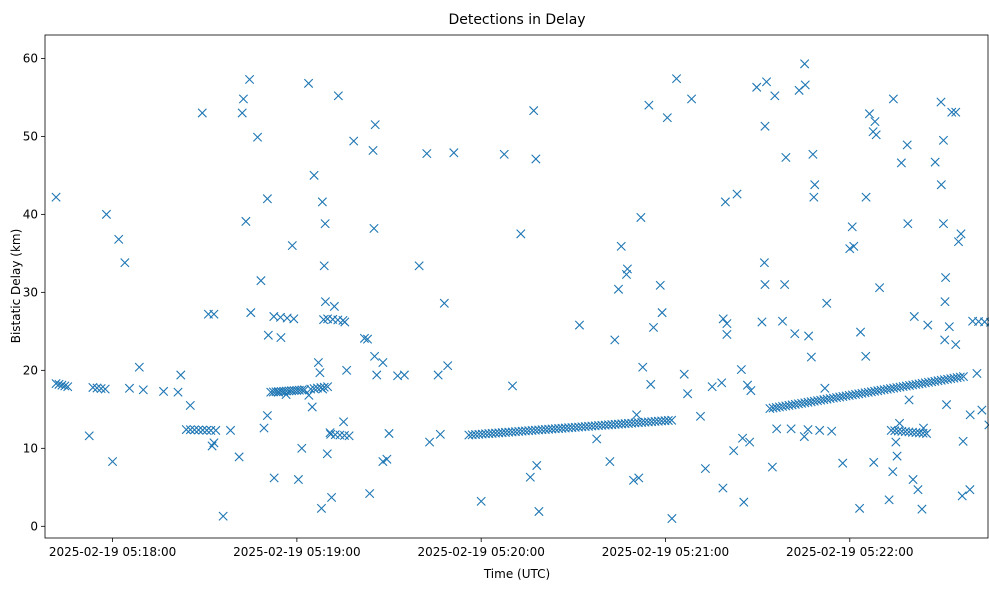 The height and width of the screenshot is (590, 989). I want to click on x-axis-label: Time (UTC), so click(516, 574).